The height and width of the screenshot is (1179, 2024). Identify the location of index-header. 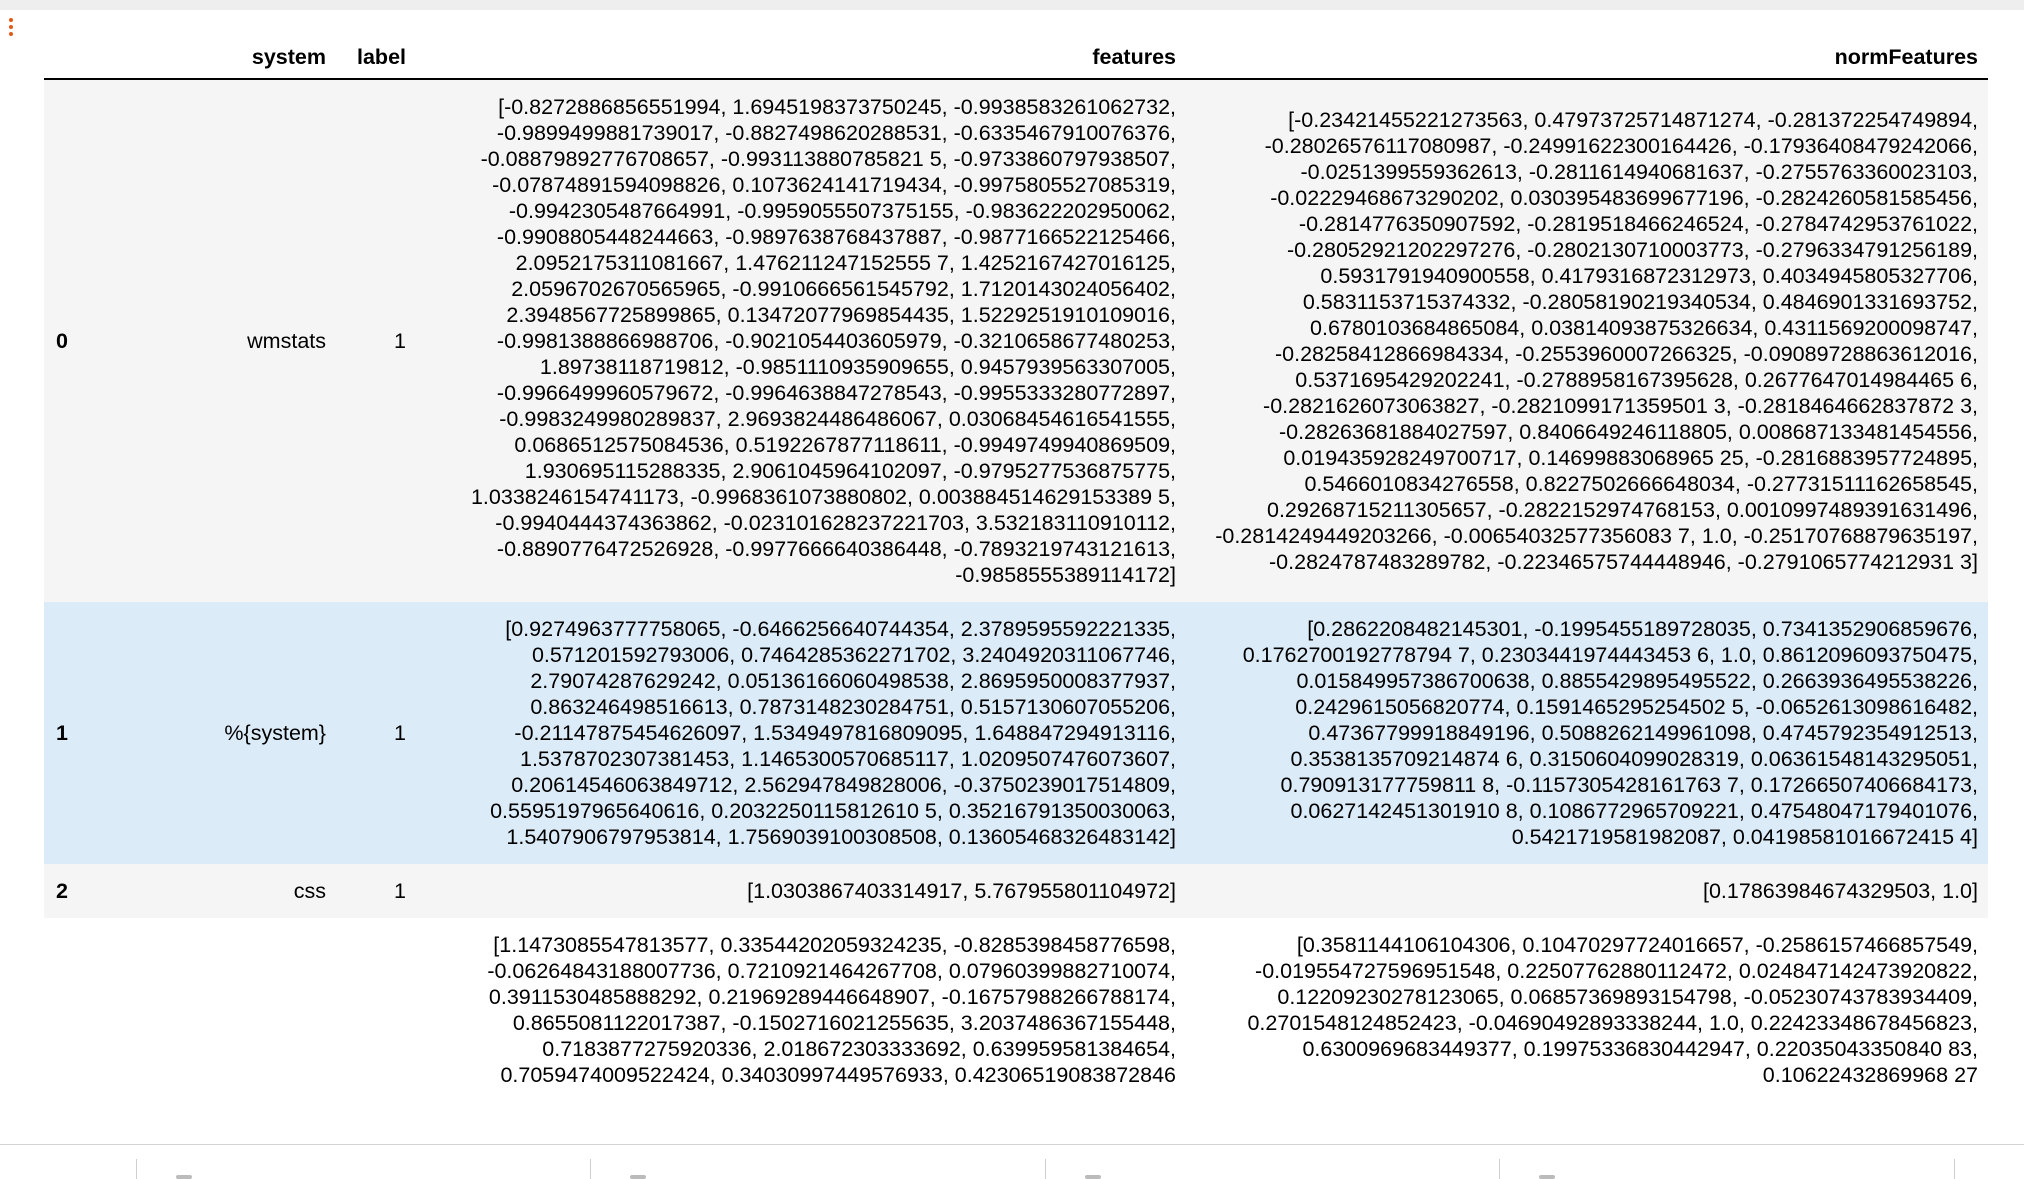
(100, 58).